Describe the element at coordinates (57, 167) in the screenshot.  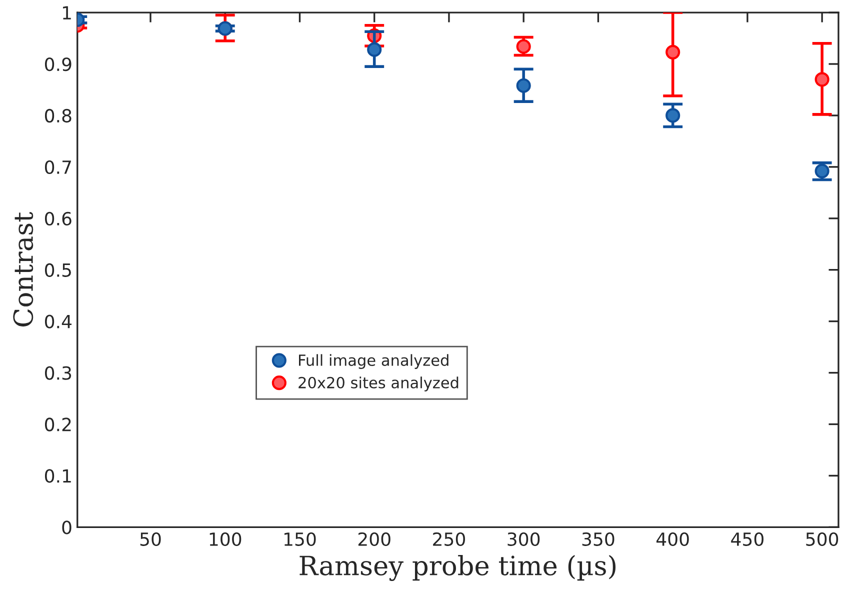
I see `y-tick-label: 0.7` at that location.